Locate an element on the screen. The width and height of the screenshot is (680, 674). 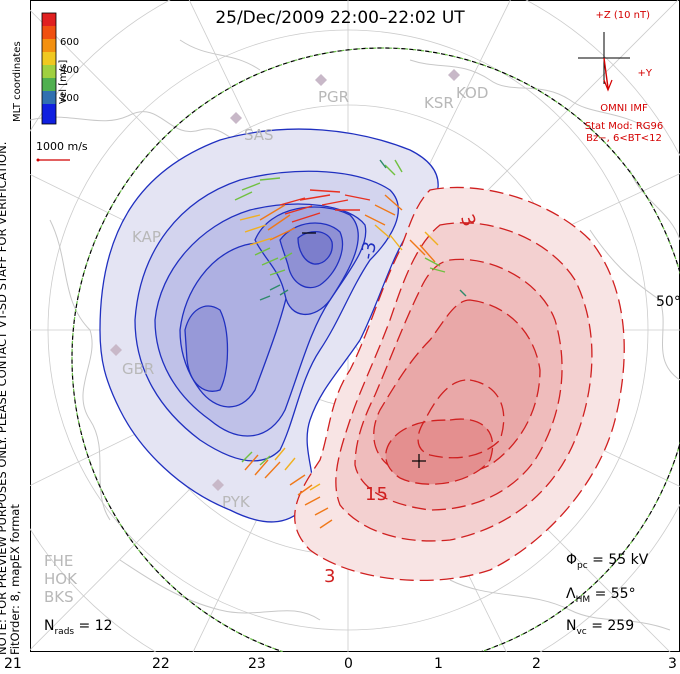
mlt-label-21: 21 is located at coordinates (13, 664).